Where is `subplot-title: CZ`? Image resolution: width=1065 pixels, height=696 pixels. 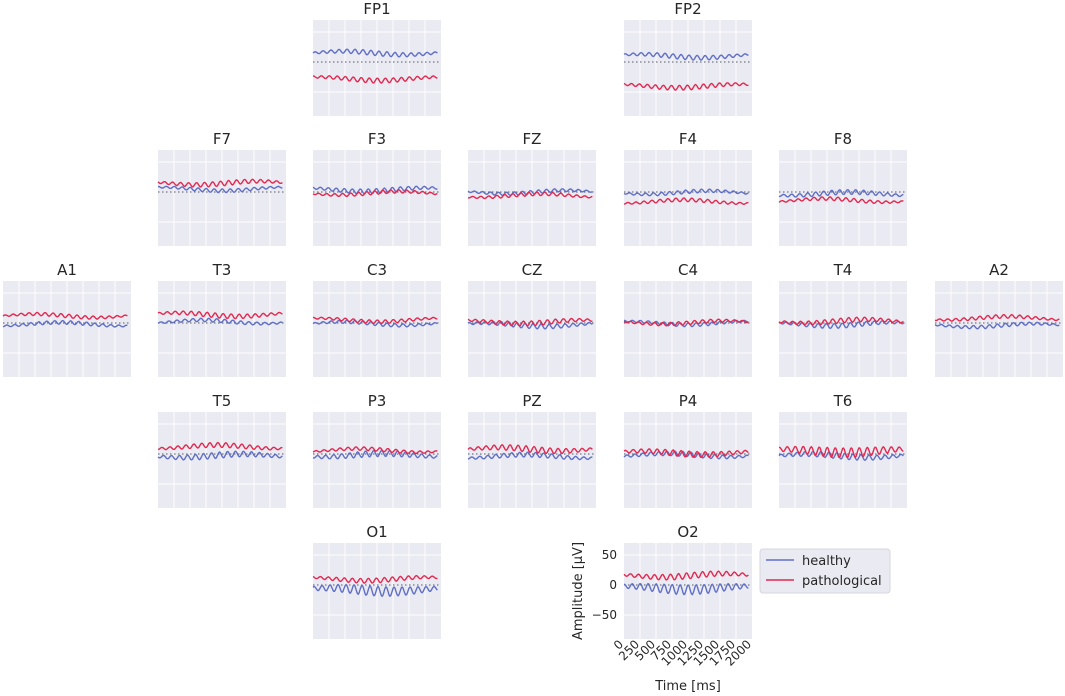
subplot-title: CZ is located at coordinates (532, 270).